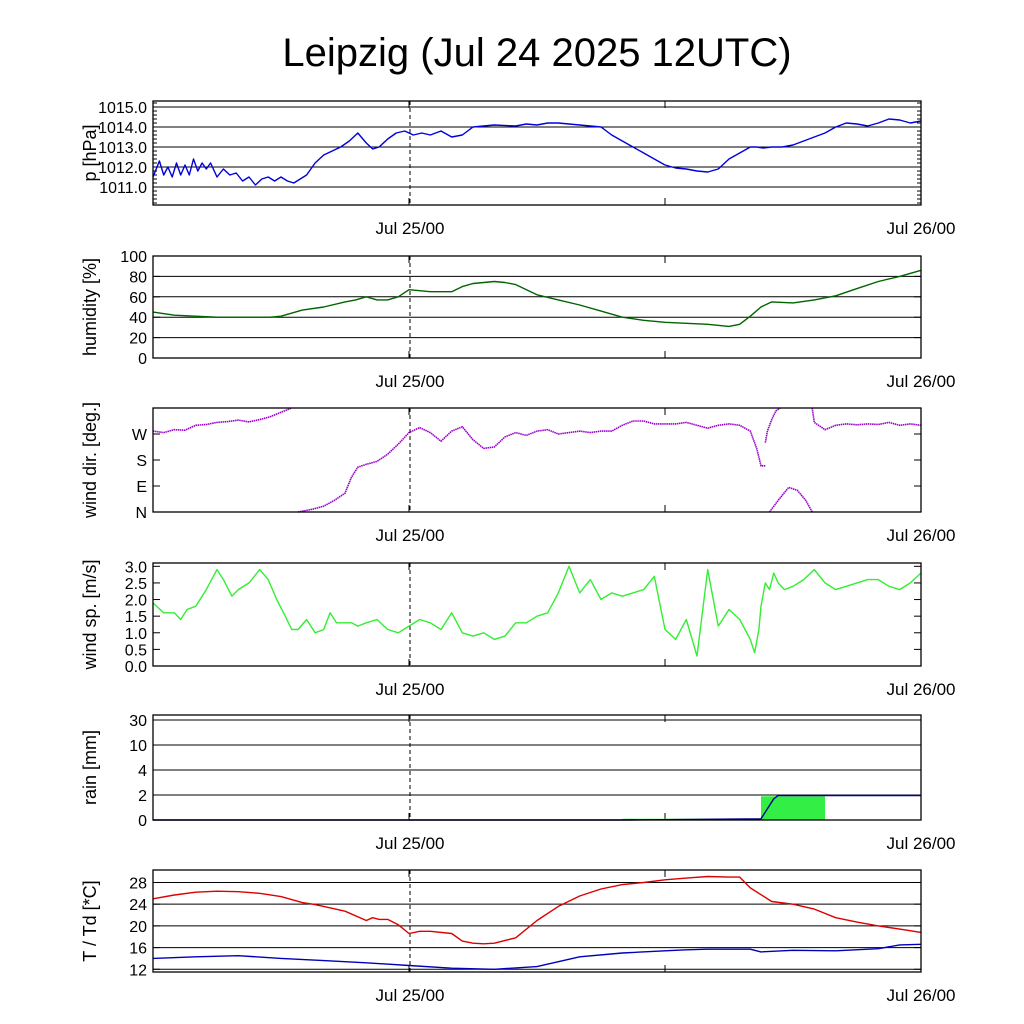 Image resolution: width=1024 pixels, height=1024 pixels. What do you see at coordinates (90, 460) in the screenshot?
I see `y-axis-label: wind dir. [deg.]` at bounding box center [90, 460].